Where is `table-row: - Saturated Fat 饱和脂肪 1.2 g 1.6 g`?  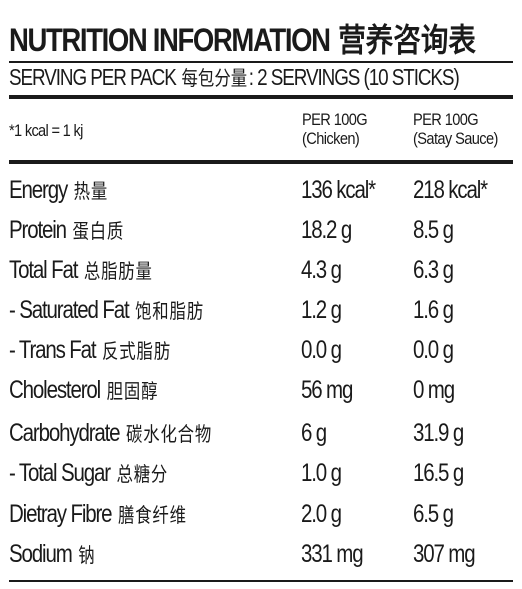
table-row: - Saturated Fat 饱和脂肪 1.2 g 1.6 g is located at coordinates (261, 310).